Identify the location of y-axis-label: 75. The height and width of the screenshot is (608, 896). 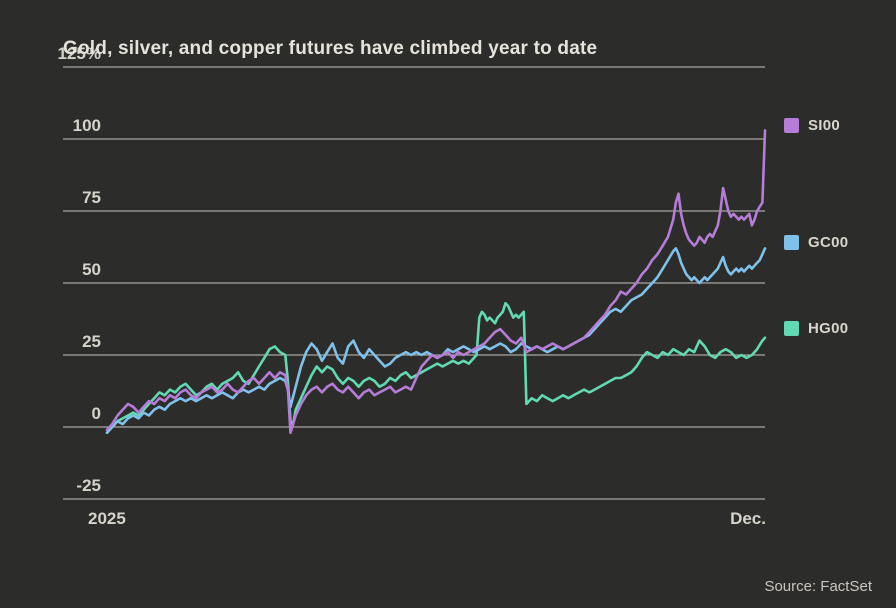
(91, 197).